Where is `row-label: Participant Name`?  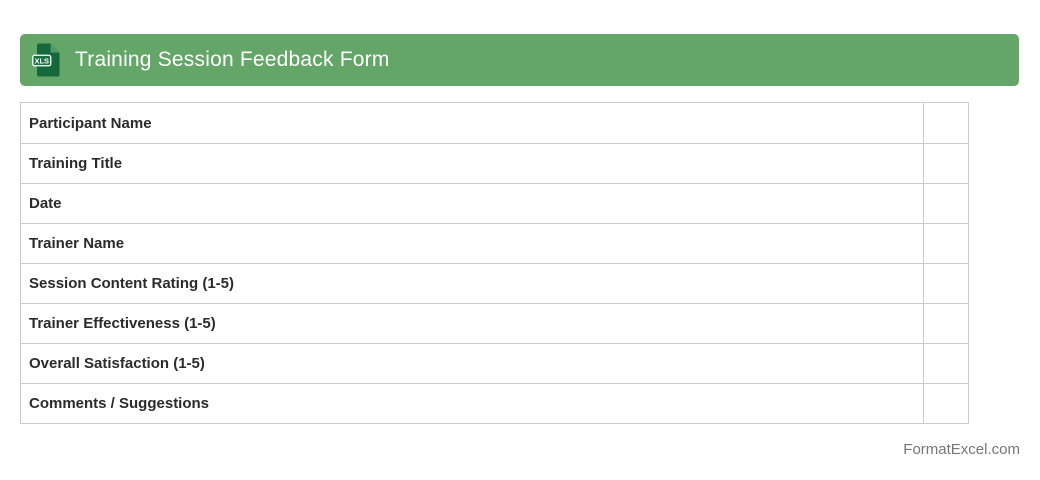 row-label: Participant Name is located at coordinates (90, 123).